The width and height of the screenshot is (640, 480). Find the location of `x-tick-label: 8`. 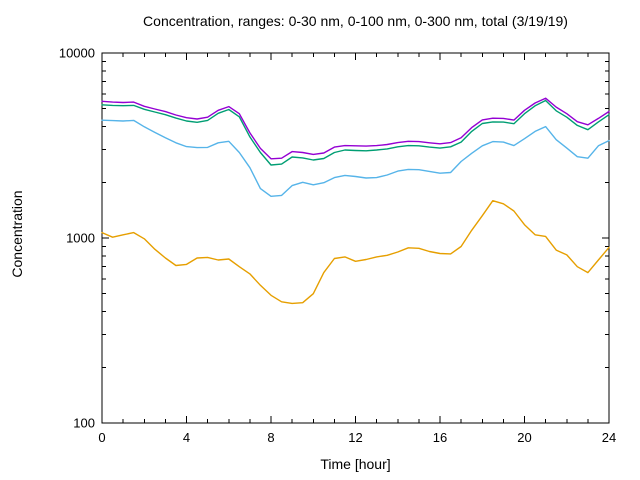

x-tick-label: 8 is located at coordinates (270, 437).